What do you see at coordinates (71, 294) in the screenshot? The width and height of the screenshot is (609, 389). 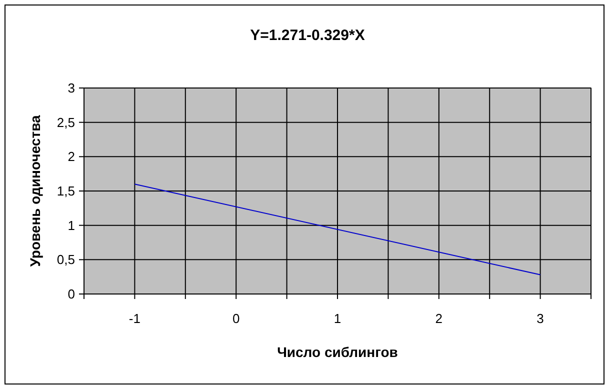 I see `y-tick-label: 0` at bounding box center [71, 294].